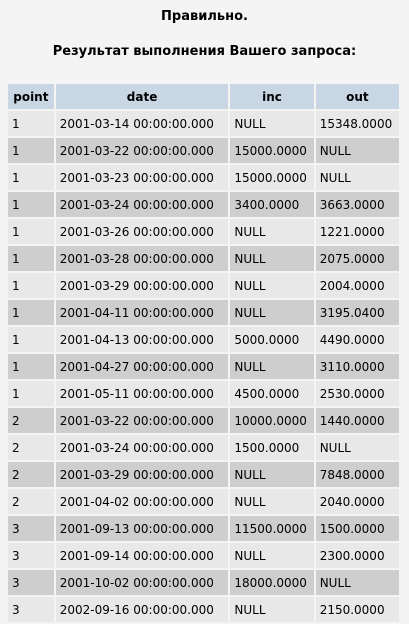  I want to click on table-row: 2 2001-03-24 00:00:00.000 1500.0000 NULL, so click(203, 447).